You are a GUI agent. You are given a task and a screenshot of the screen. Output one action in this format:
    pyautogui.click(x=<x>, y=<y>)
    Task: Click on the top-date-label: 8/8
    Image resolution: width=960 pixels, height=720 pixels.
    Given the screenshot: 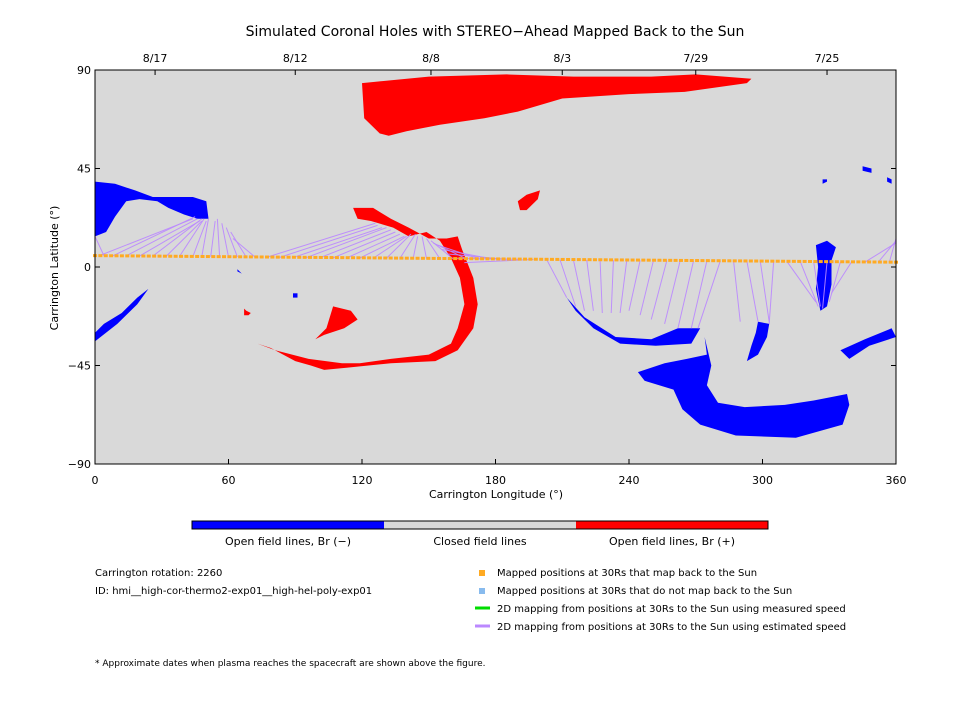 What is the action you would take?
    pyautogui.click(x=431, y=58)
    